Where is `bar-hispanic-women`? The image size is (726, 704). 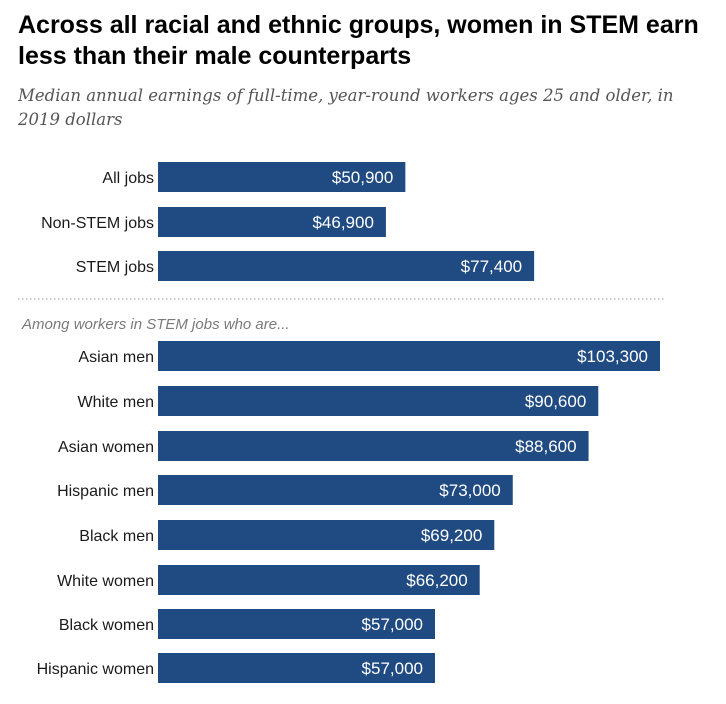
bar-hispanic-women is located at coordinates (296, 668).